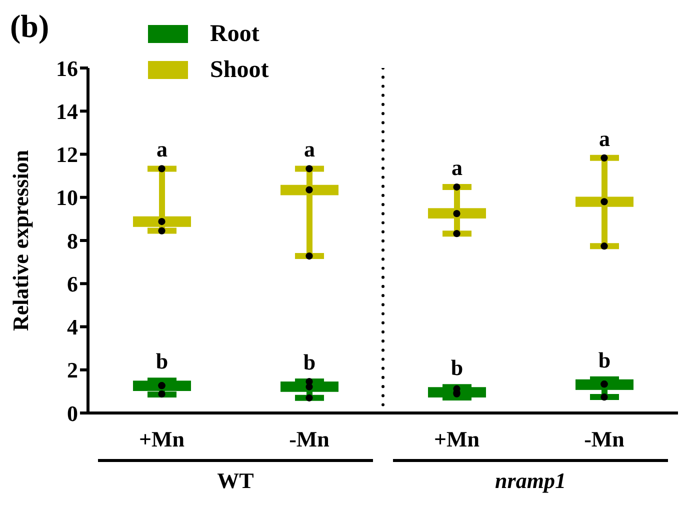 This screenshot has width=700, height=521. I want to click on legend-label: Root, so click(235, 34).